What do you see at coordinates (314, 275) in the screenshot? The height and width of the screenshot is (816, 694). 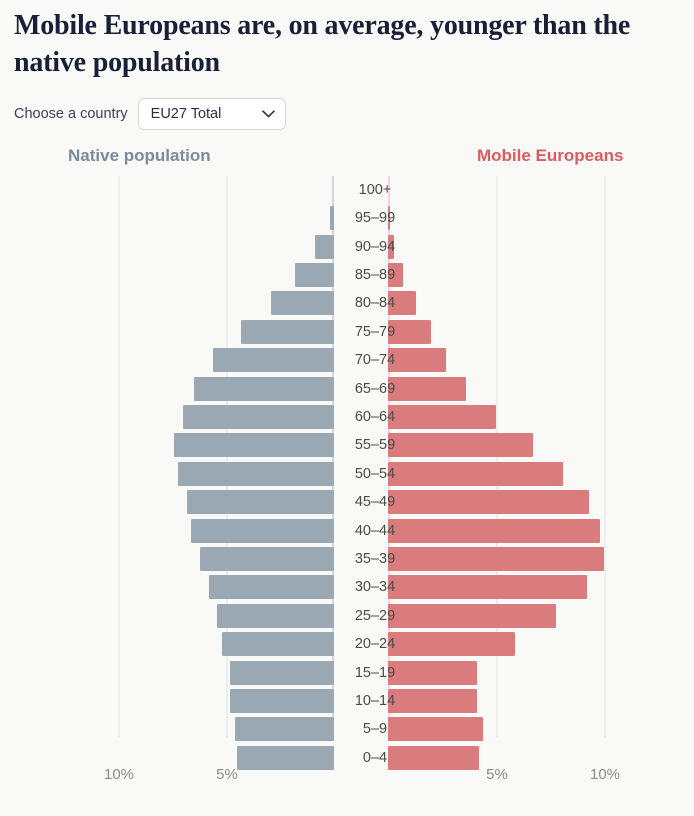 I see `bar-native-85–89` at bounding box center [314, 275].